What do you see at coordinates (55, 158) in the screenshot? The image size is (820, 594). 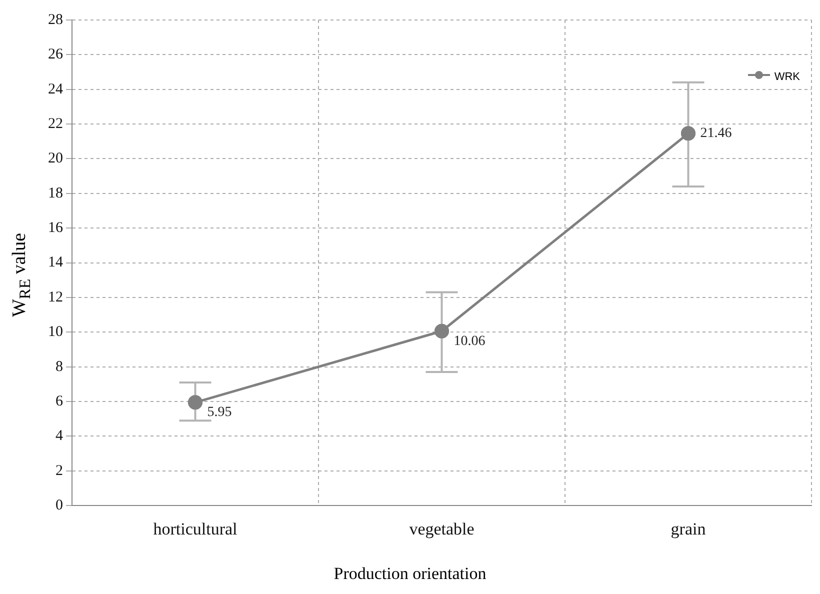 I see `y-tick-label: 20` at bounding box center [55, 158].